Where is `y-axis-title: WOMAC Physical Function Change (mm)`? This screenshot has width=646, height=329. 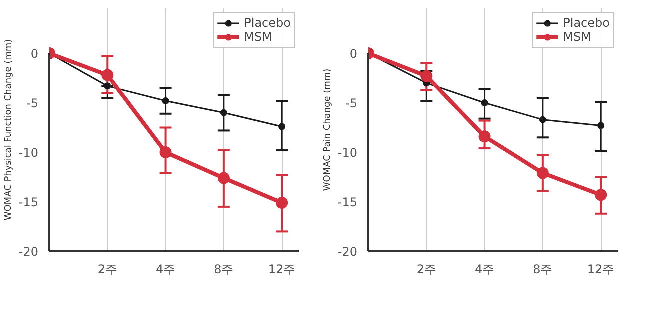
y-axis-title: WOMAC Physical Function Change (mm) is located at coordinates (9, 130).